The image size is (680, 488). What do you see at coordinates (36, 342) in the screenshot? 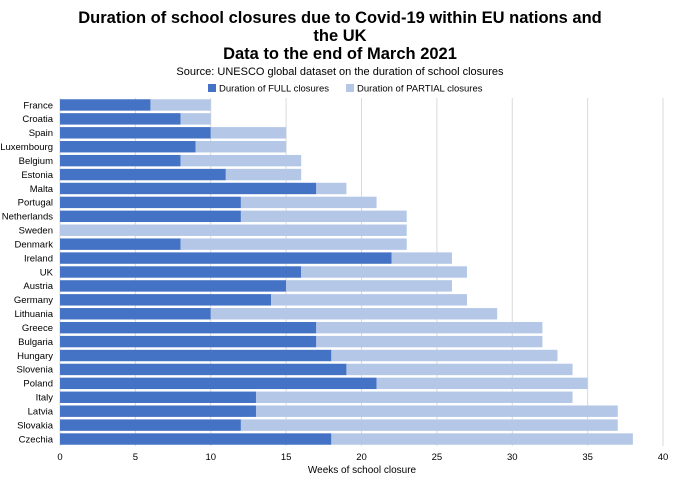
I see `category-label-bulgaria: Bulgaria` at bounding box center [36, 342].